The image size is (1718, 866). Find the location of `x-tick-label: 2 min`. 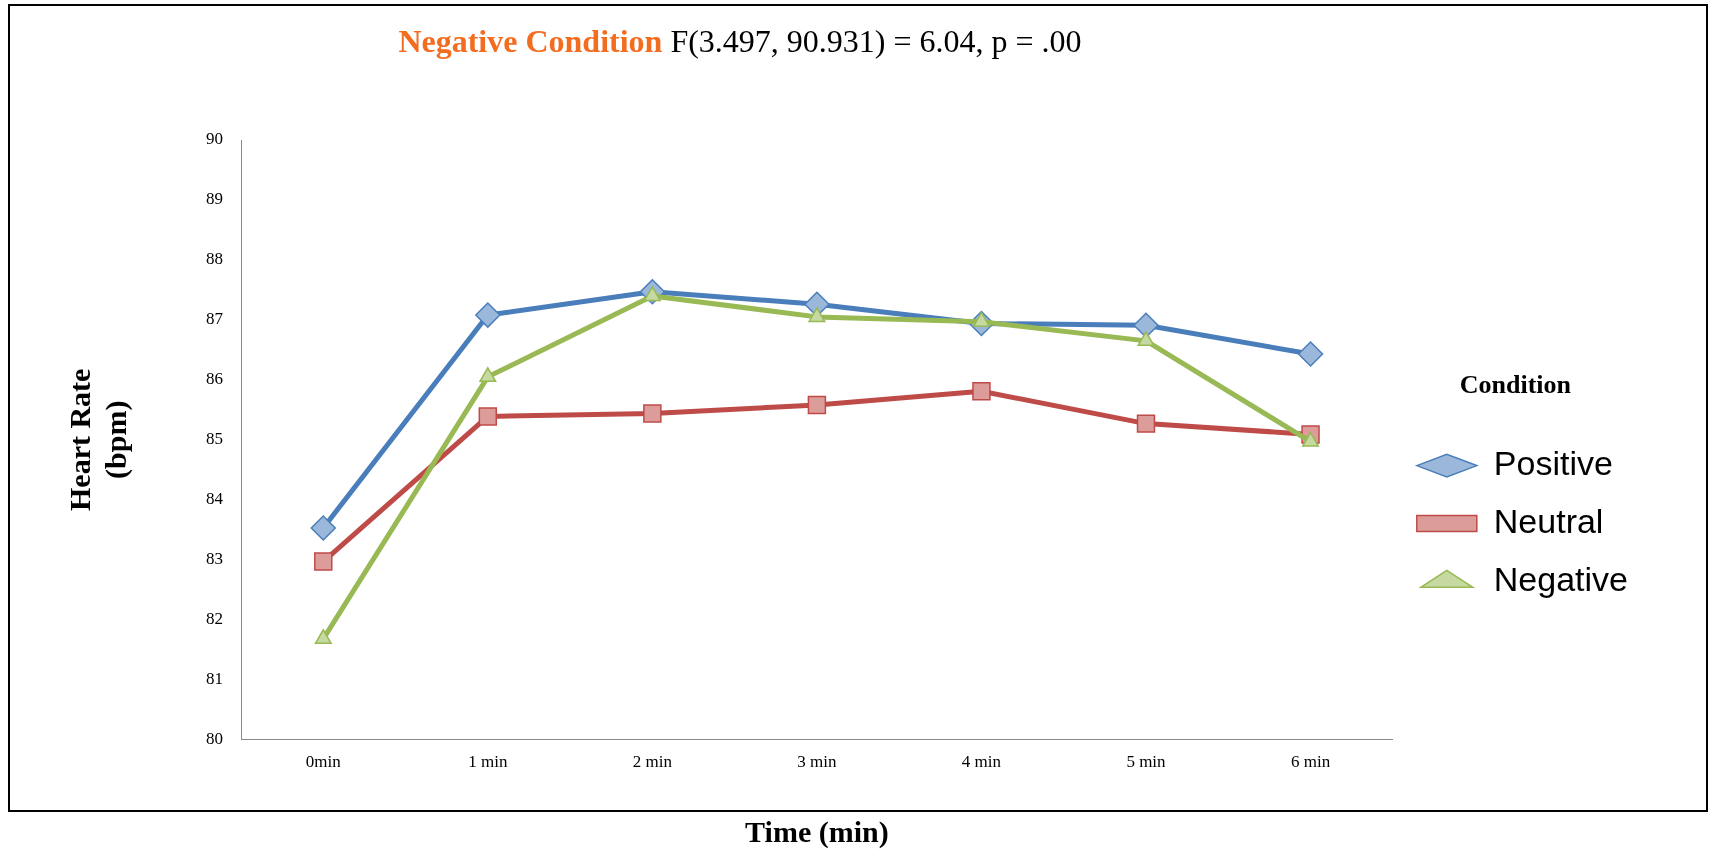

x-tick-label: 2 min is located at coordinates (652, 762).